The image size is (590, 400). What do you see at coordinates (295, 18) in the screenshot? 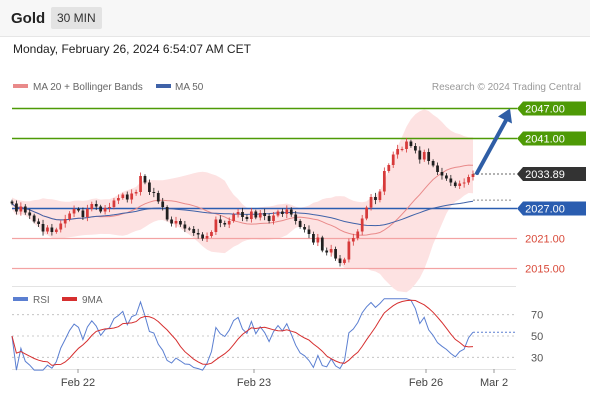
I see `chart-header: Gold 30 MIN` at bounding box center [295, 18].